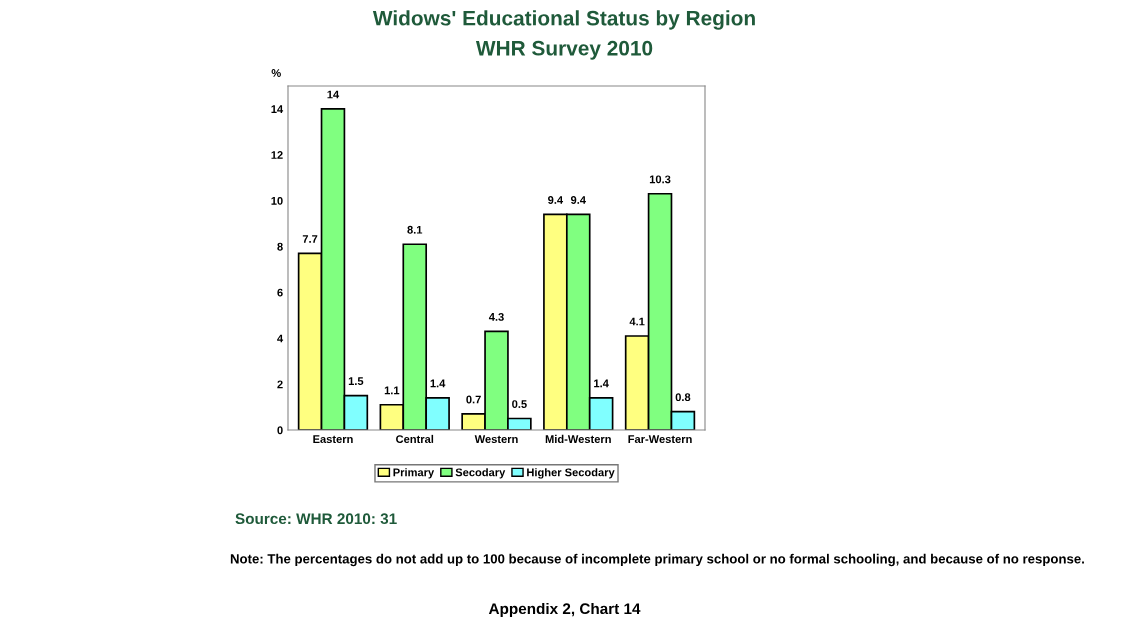 The width and height of the screenshot is (1129, 627). I want to click on data-label: 0.7, so click(473, 399).